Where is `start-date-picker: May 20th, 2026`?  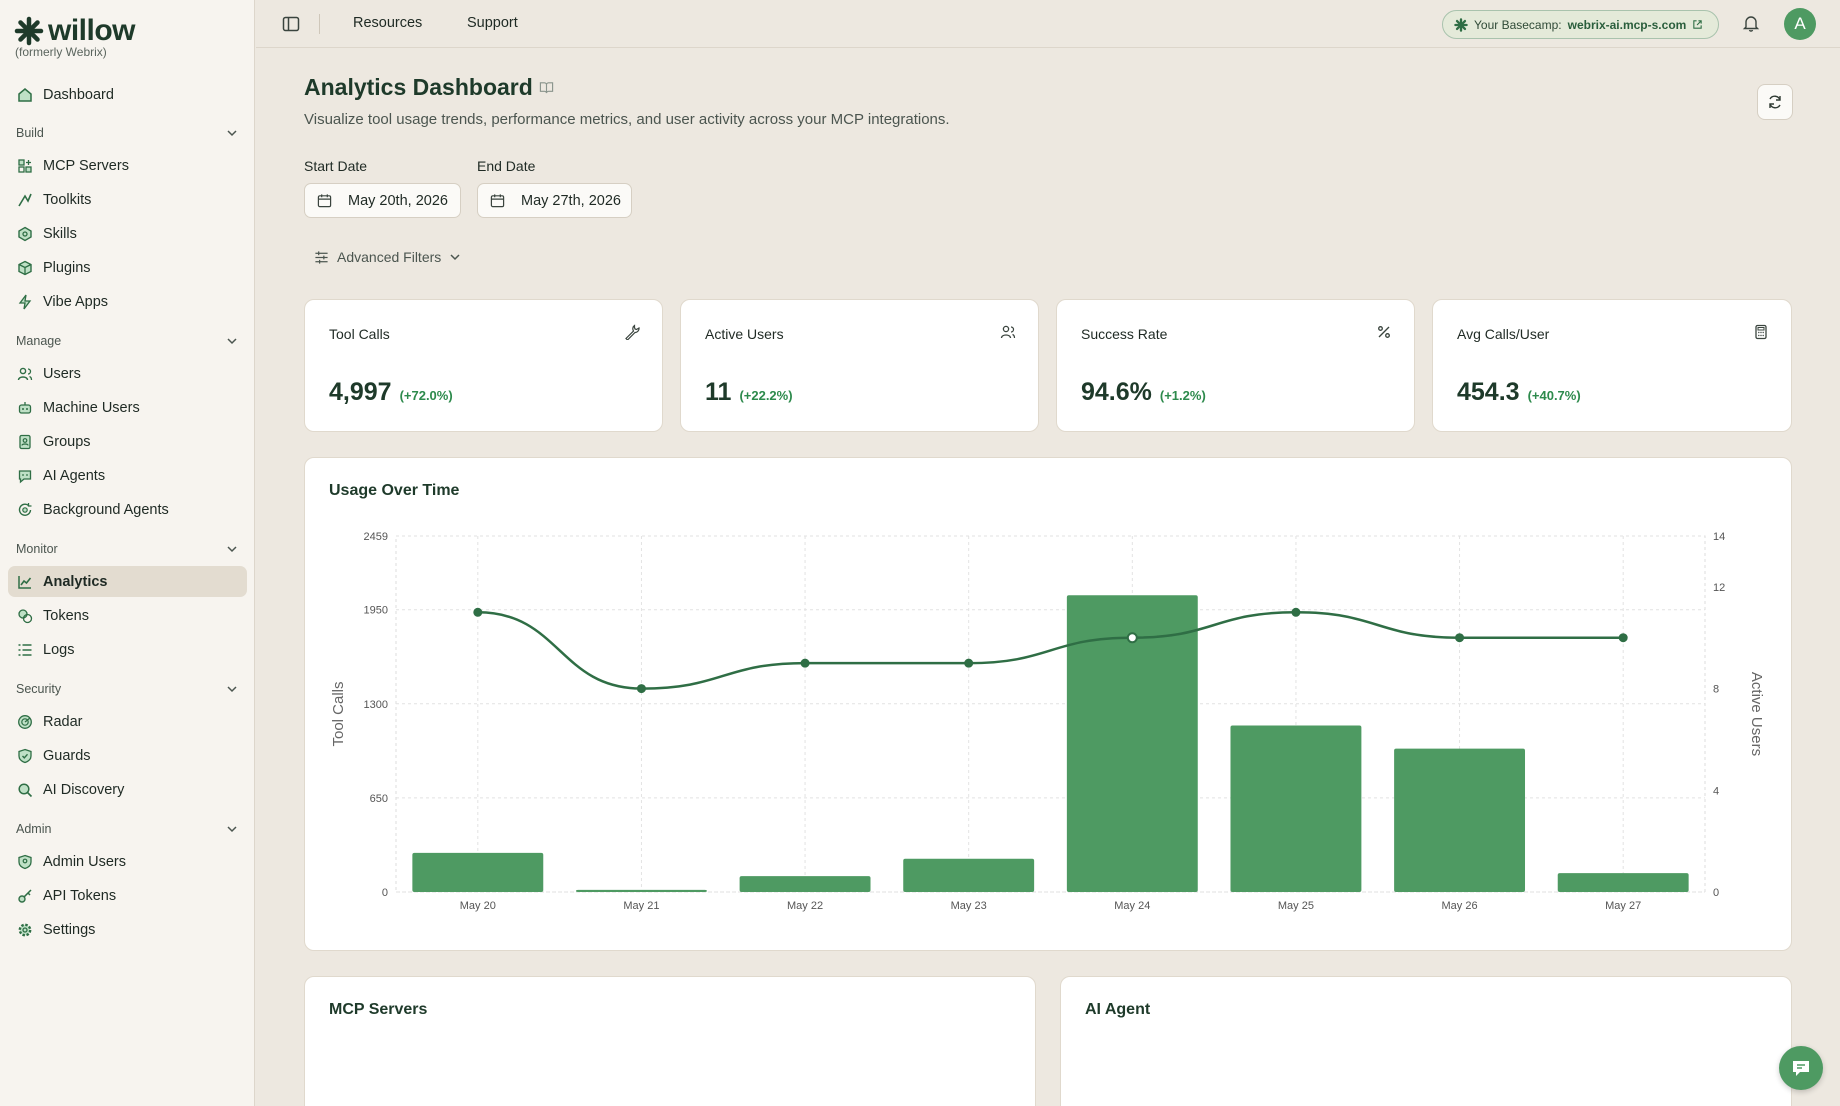
start-date-picker: May 20th, 2026 is located at coordinates (382, 200).